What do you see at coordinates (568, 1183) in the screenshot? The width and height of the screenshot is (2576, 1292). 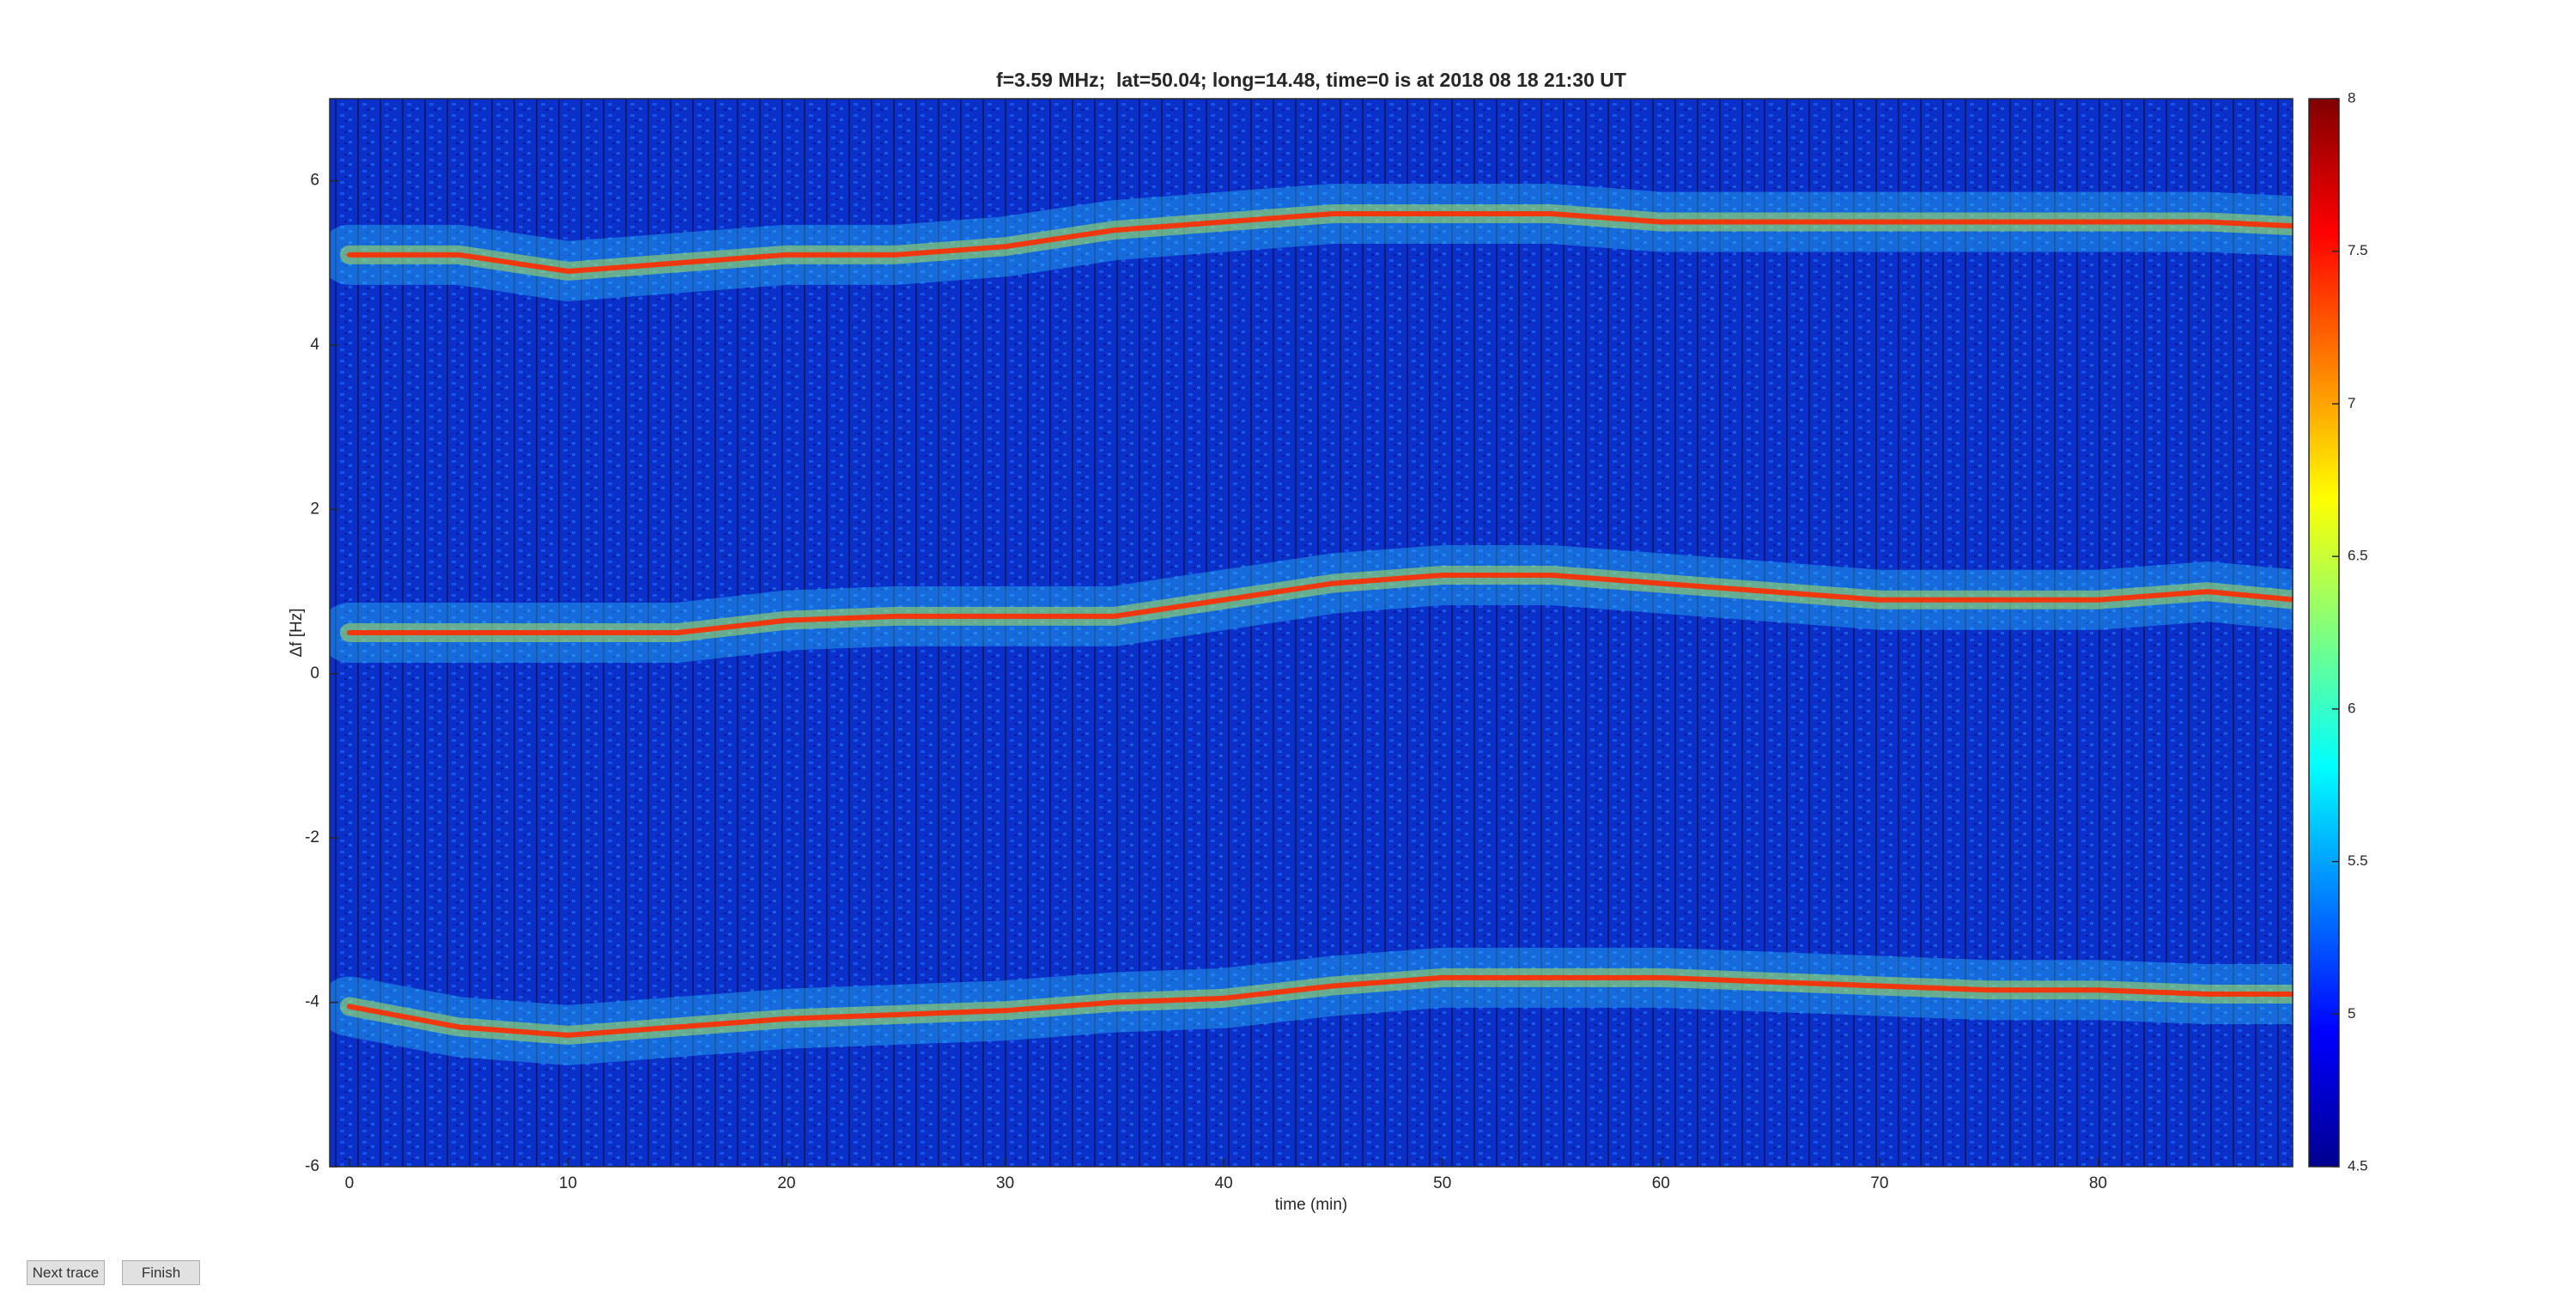 I see `x-tick-label: 10` at bounding box center [568, 1183].